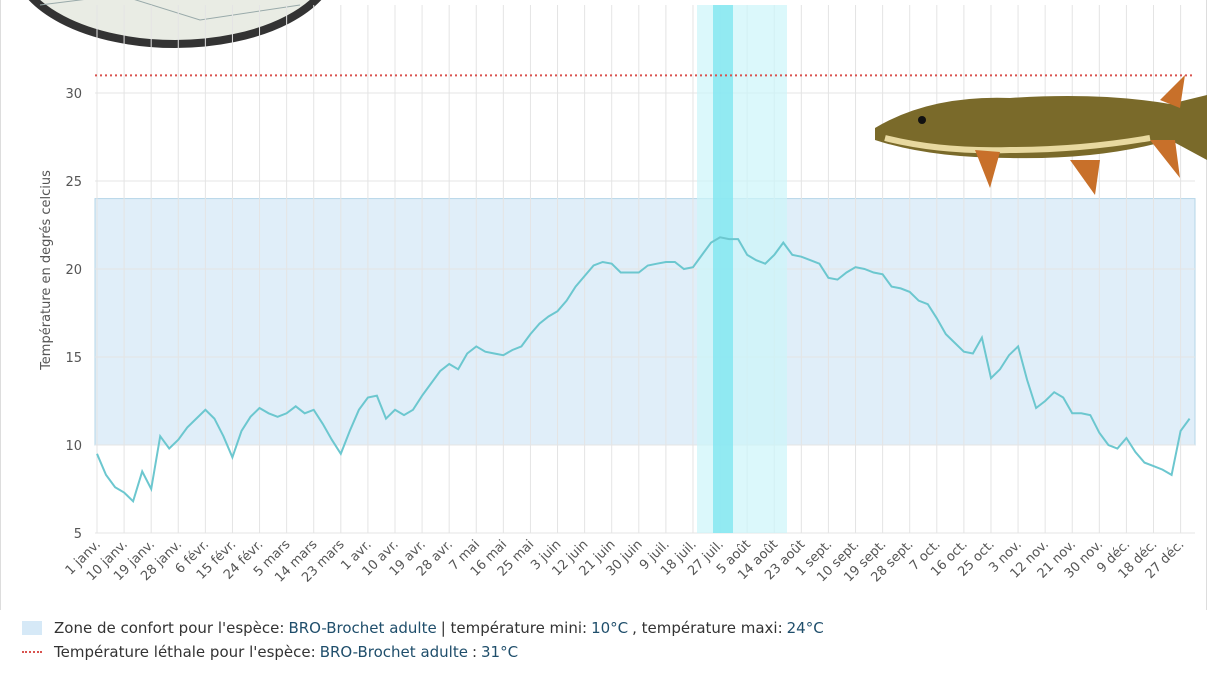  Describe the element at coordinates (500, 652) in the screenshot. I see `legend-text: 31°C` at that location.